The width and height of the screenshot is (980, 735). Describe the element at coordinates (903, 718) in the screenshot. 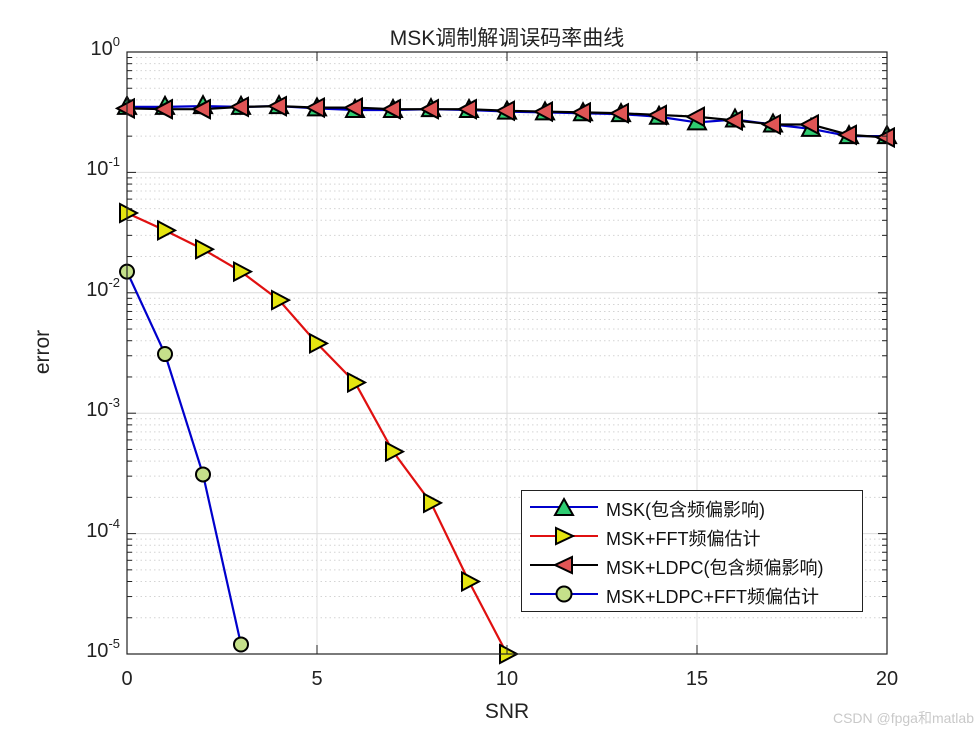

I see `watermark: CSDN @fpga和matlab` at that location.